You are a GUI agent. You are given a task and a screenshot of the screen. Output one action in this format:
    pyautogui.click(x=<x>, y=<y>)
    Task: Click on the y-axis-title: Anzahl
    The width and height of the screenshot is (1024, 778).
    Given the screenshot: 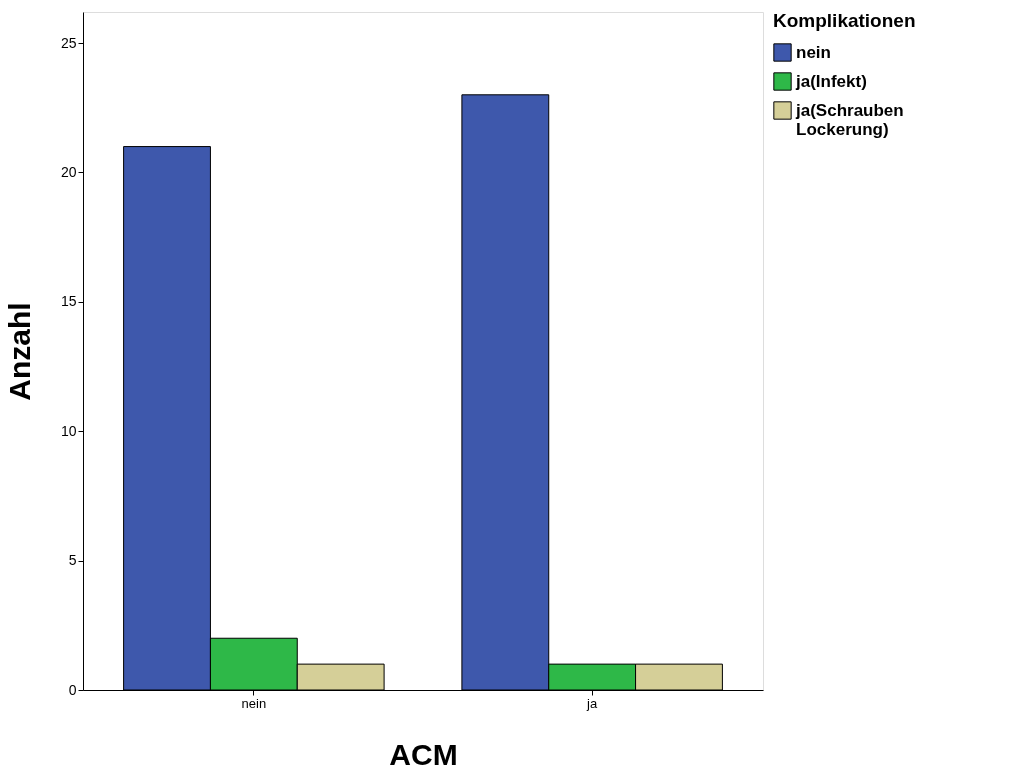 What is the action you would take?
    pyautogui.click(x=19, y=351)
    